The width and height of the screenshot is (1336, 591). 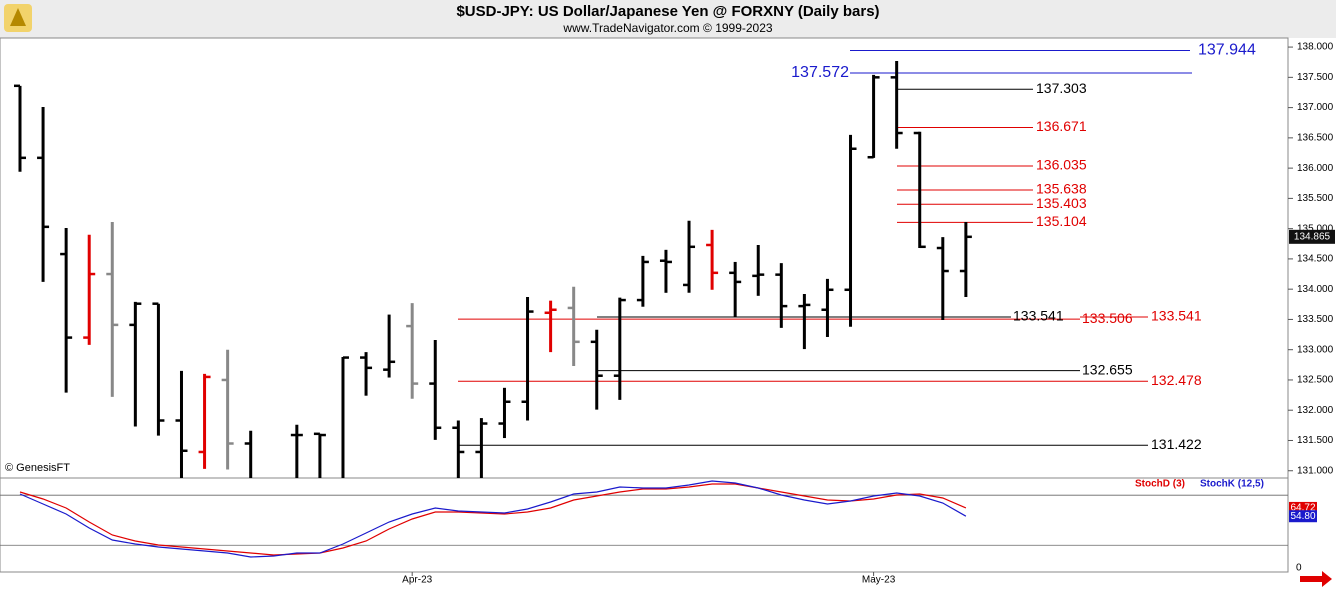 What do you see at coordinates (1315, 319) in the screenshot?
I see `y-tick-label: 133.500` at bounding box center [1315, 319].